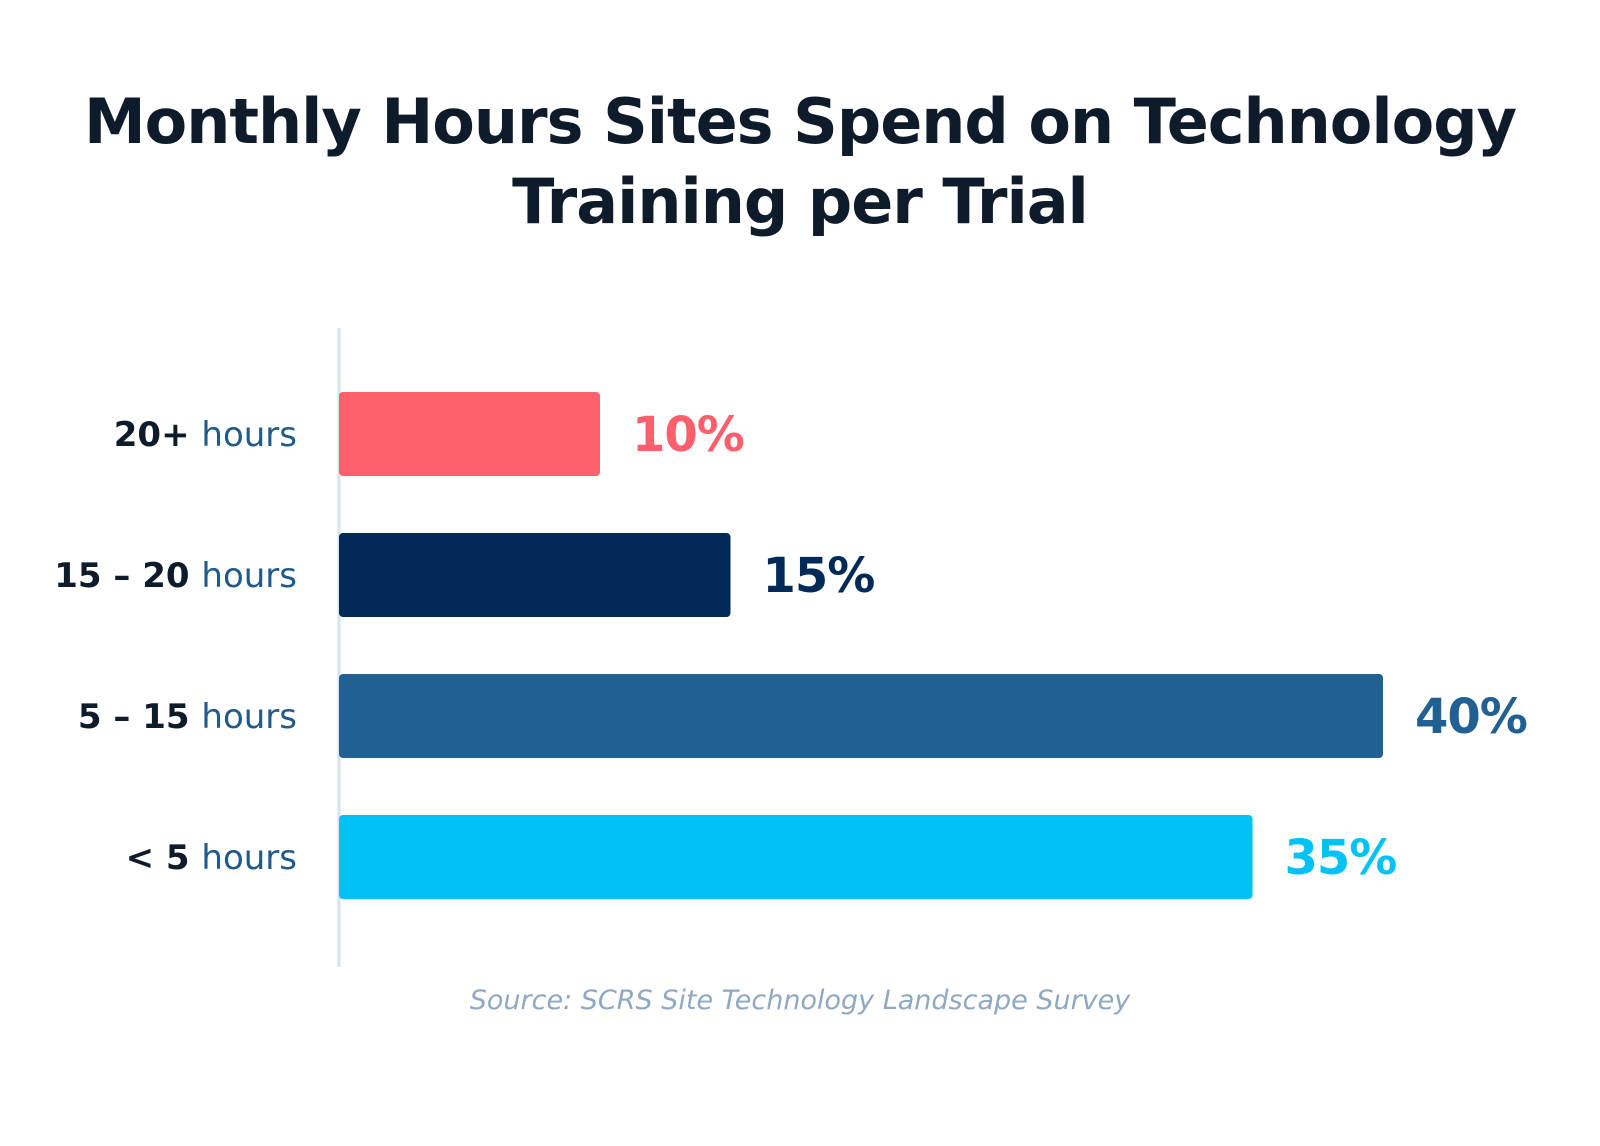 The width and height of the screenshot is (1600, 1146). Describe the element at coordinates (1341, 858) in the screenshot. I see `bar-value-label: 35%` at that location.